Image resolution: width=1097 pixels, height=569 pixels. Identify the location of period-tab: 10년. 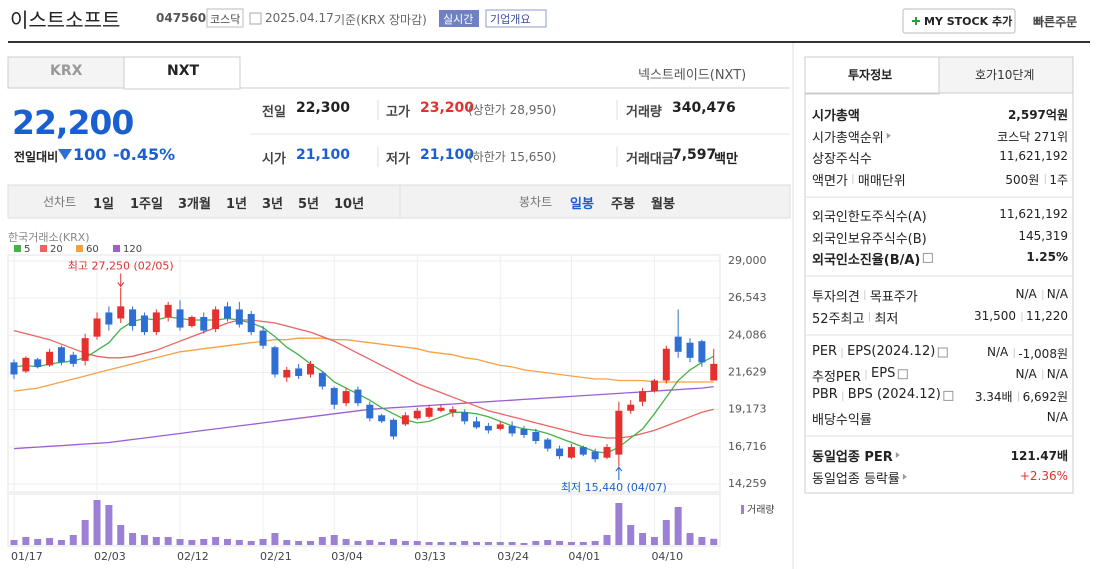
(349, 204).